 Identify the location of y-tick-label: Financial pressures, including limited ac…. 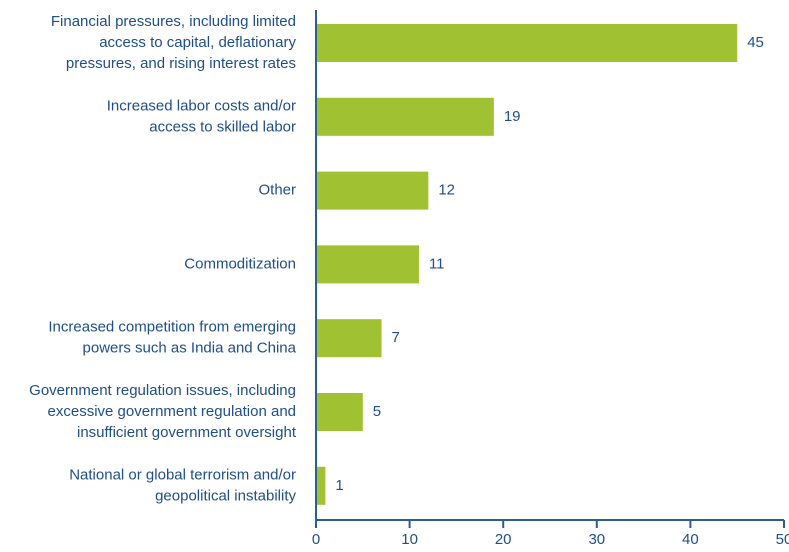
(174, 42).